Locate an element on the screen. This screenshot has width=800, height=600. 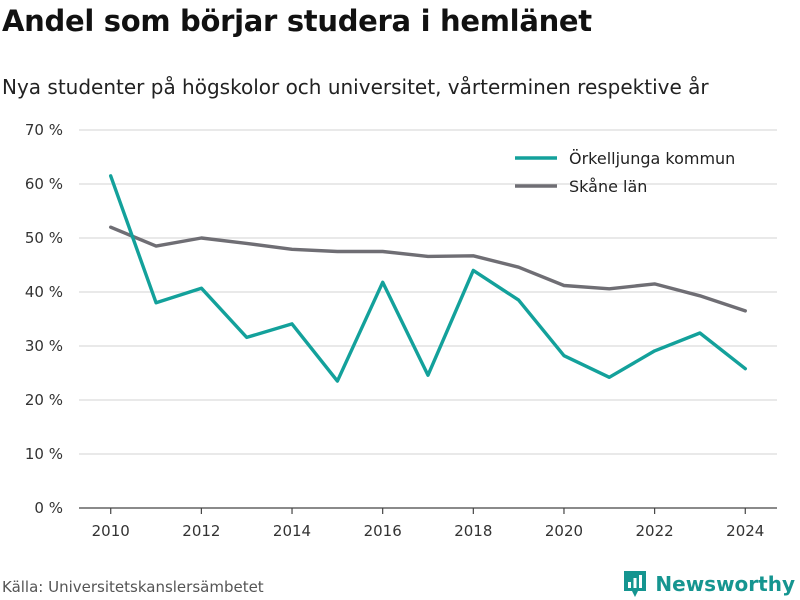
x-tick-label: 2020 is located at coordinates (564, 531).